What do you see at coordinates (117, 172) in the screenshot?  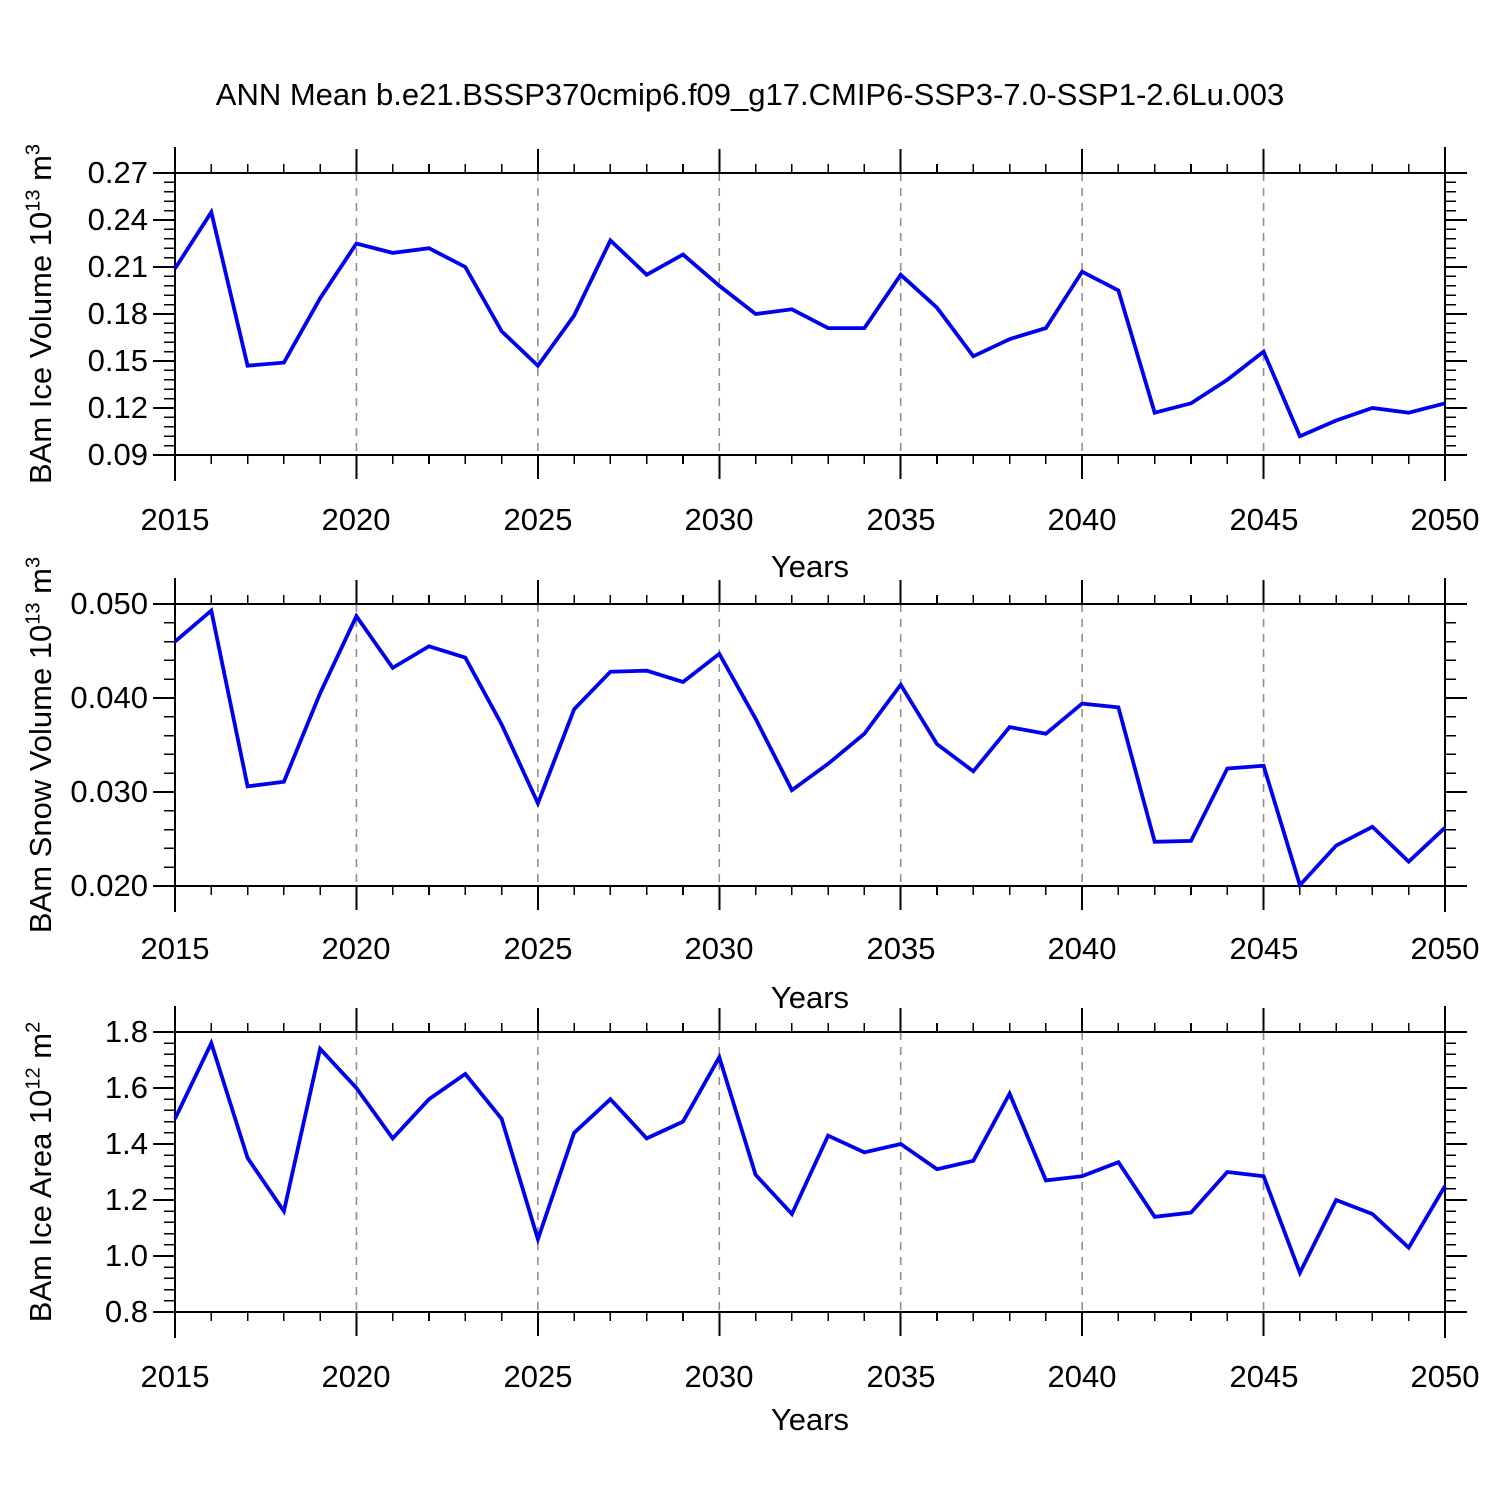 I see `y-tick-label: 0.27` at bounding box center [117, 172].